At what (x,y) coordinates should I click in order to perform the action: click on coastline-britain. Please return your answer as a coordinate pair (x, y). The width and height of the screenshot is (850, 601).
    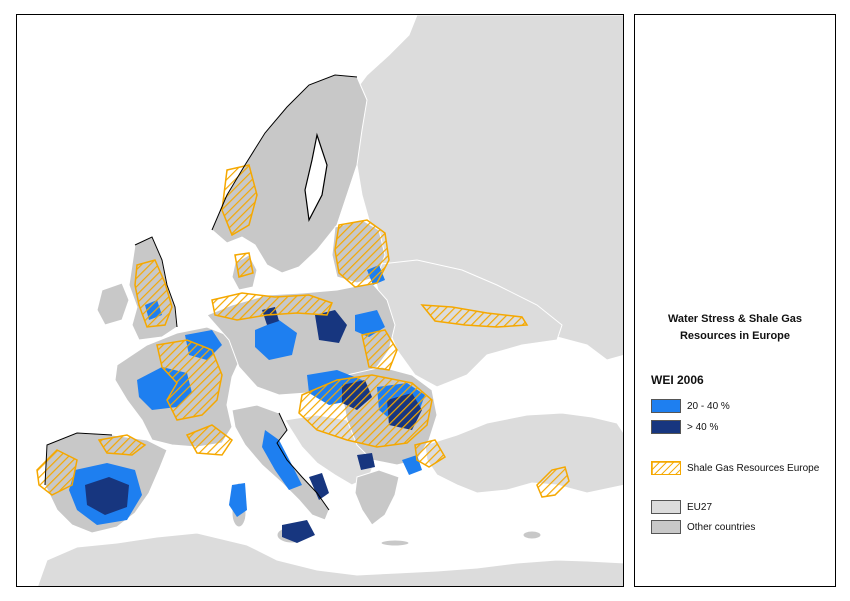
    Looking at the image, I should click on (156, 282).